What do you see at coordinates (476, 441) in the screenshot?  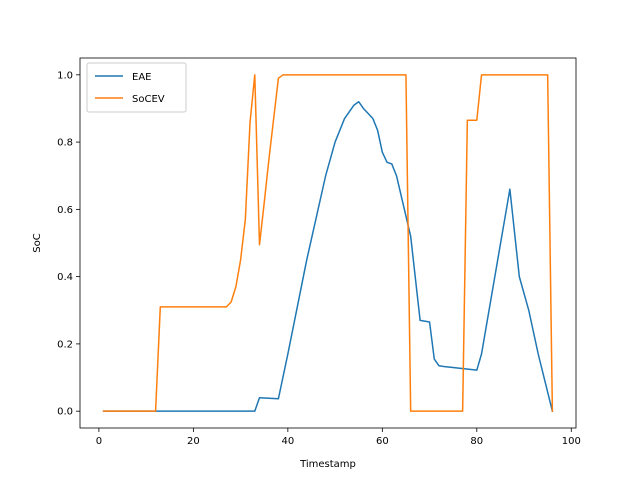 I see `x-tick-label: 80` at bounding box center [476, 441].